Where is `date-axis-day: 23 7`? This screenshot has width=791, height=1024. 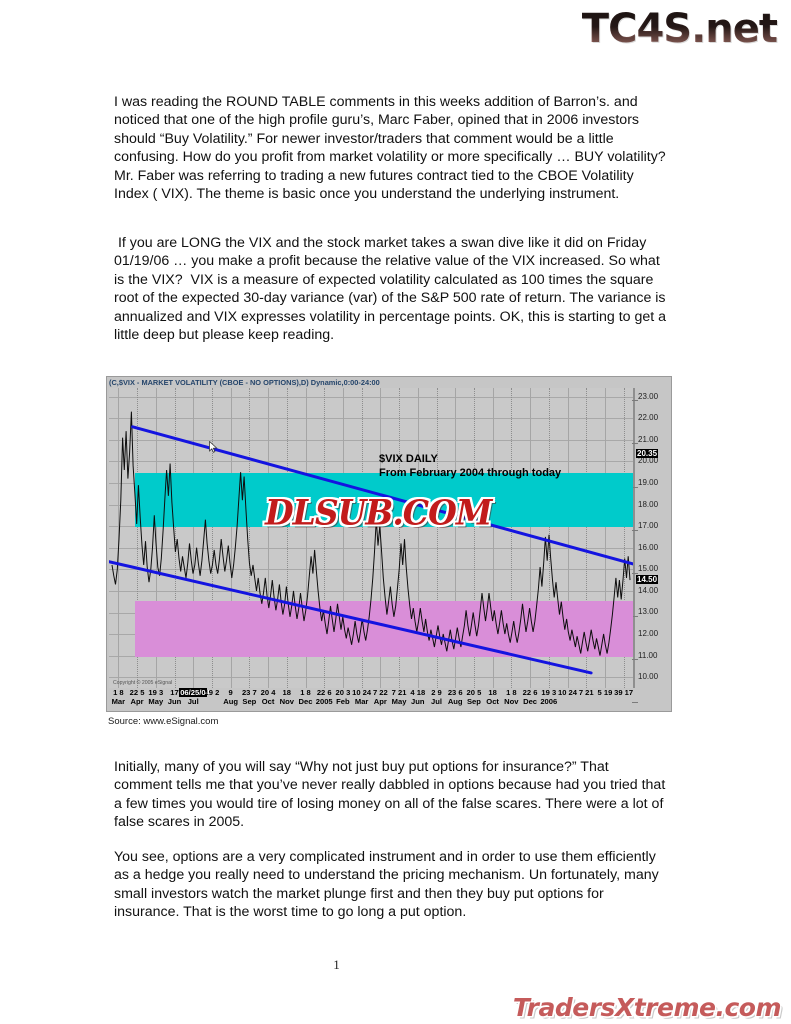
date-axis-day: 23 7 is located at coordinates (249, 692).